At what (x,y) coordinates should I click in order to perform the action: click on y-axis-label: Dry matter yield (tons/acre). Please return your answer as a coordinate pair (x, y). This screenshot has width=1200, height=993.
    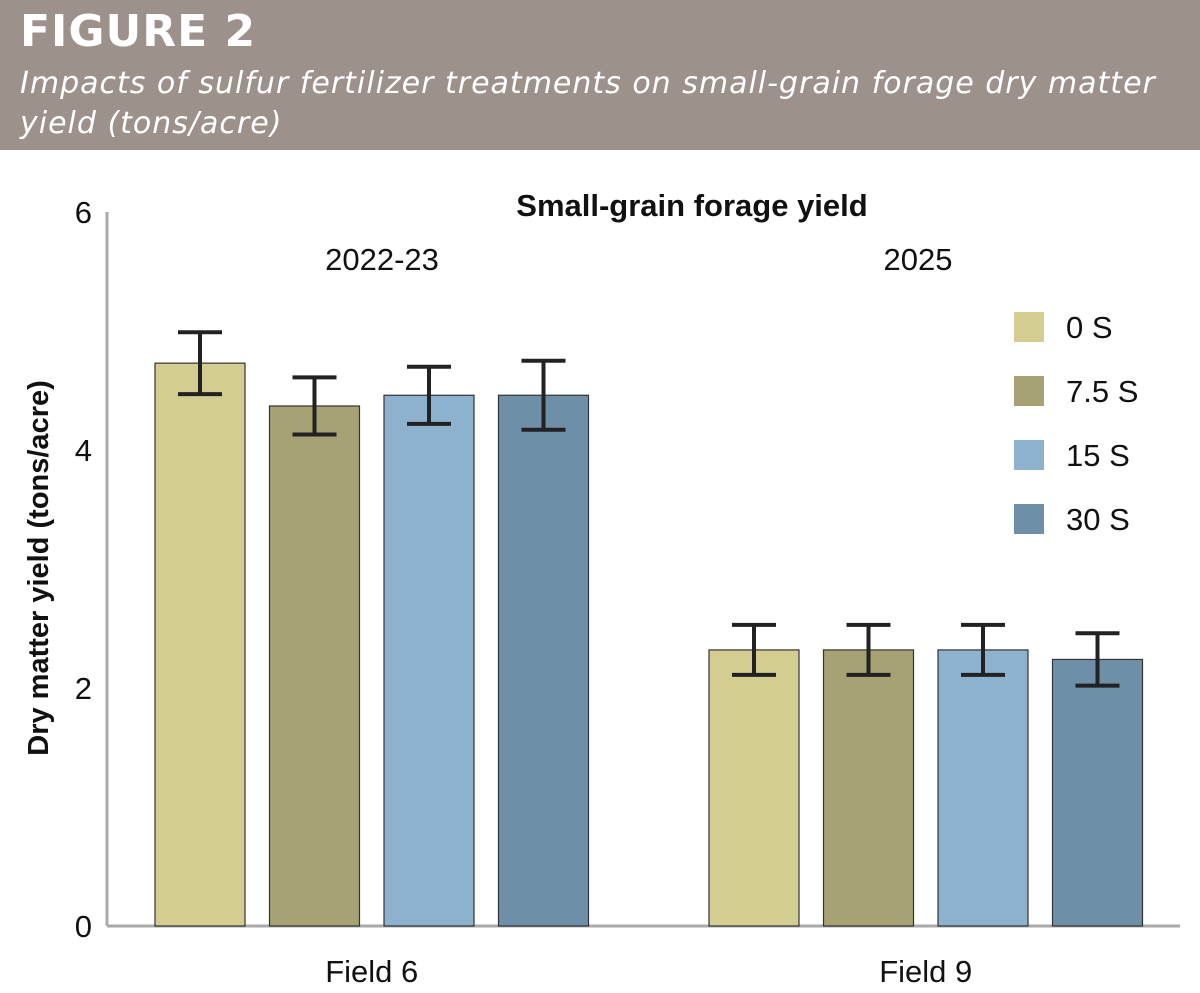
    Looking at the image, I should click on (39, 568).